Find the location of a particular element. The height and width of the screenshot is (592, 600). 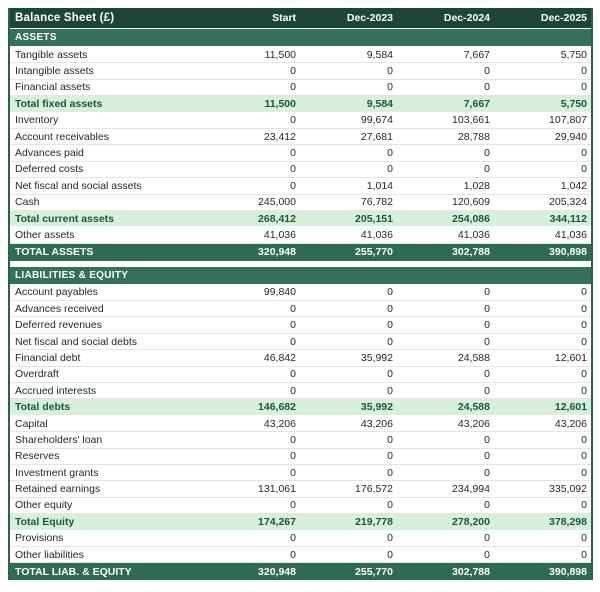

column-header-dec-2025: Dec-2025 is located at coordinates (563, 18).